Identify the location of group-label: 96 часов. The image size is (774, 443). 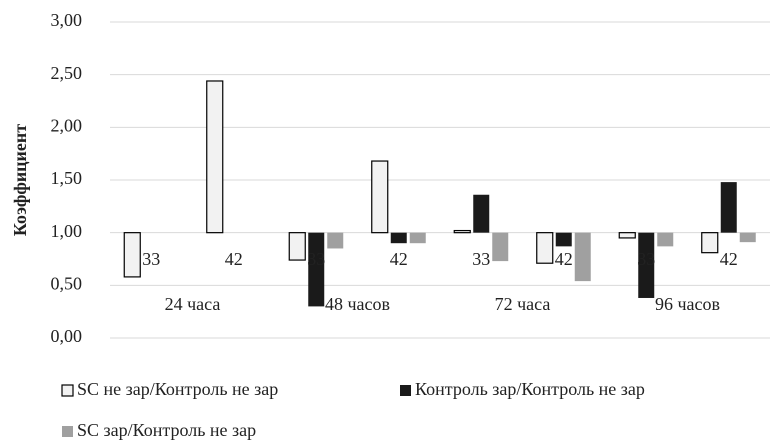
(687, 304).